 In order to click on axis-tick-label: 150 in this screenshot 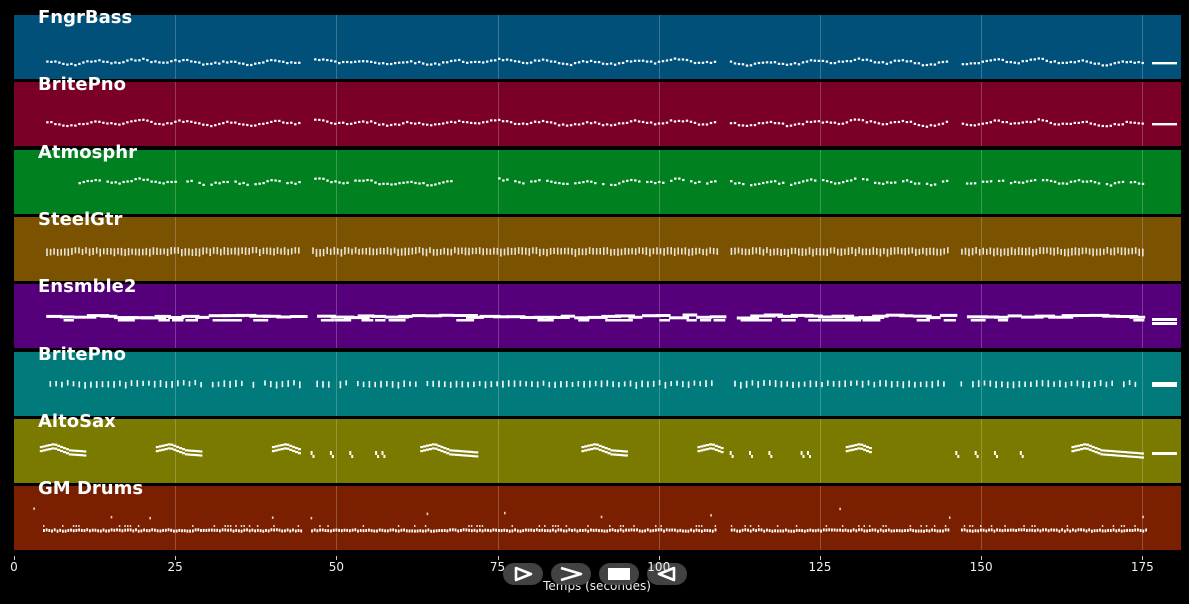, I will do `click(981, 567)`.